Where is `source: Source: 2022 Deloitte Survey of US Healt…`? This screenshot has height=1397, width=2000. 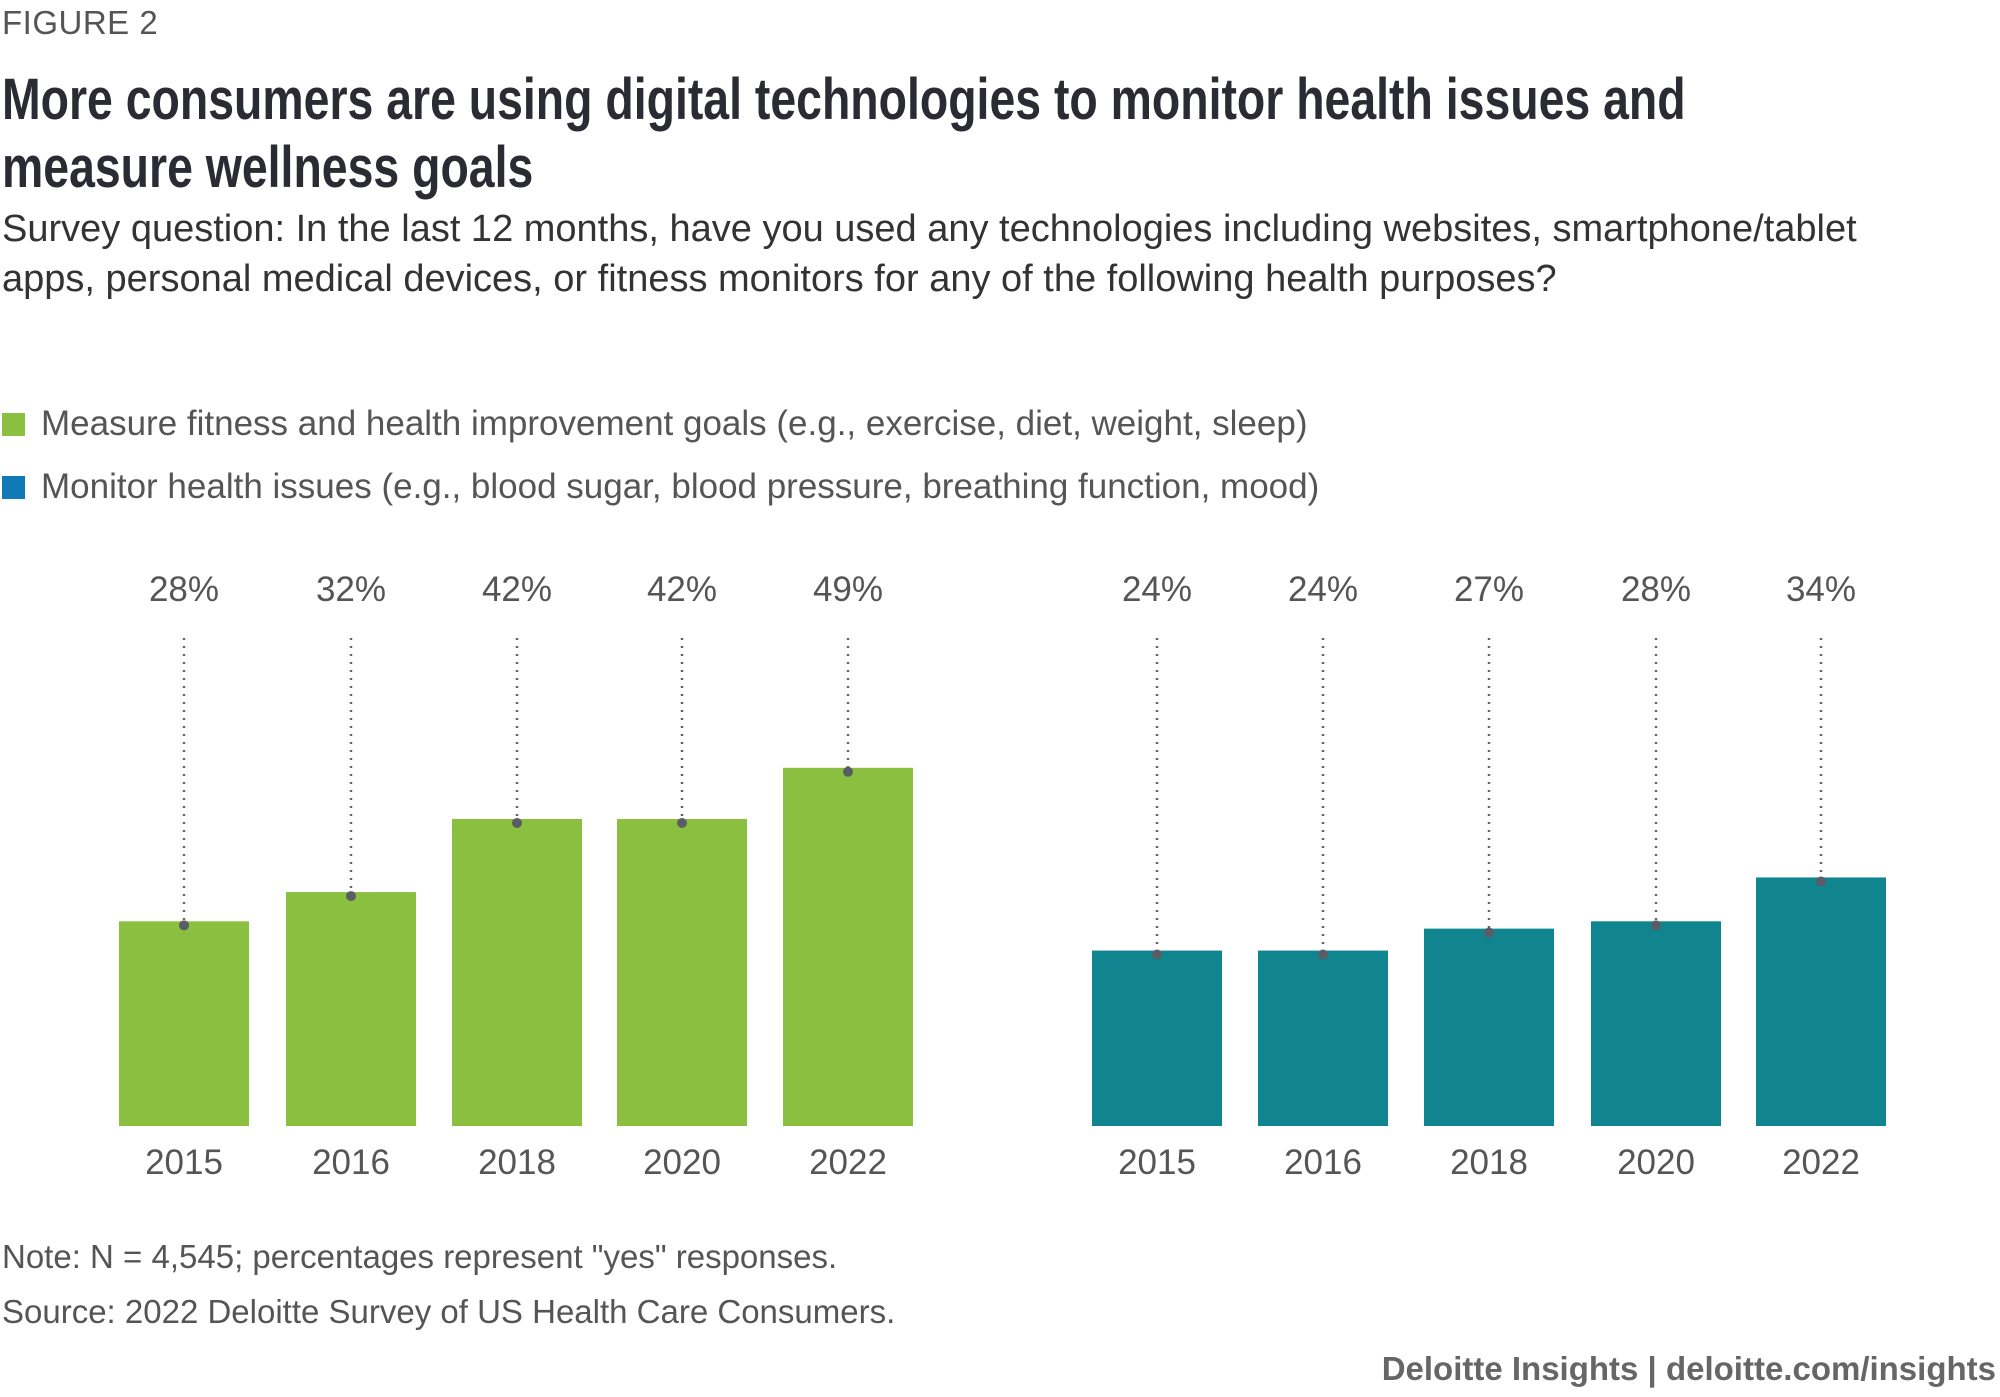
source: Source: 2022 Deloitte Survey of US Healt… is located at coordinates (449, 1311).